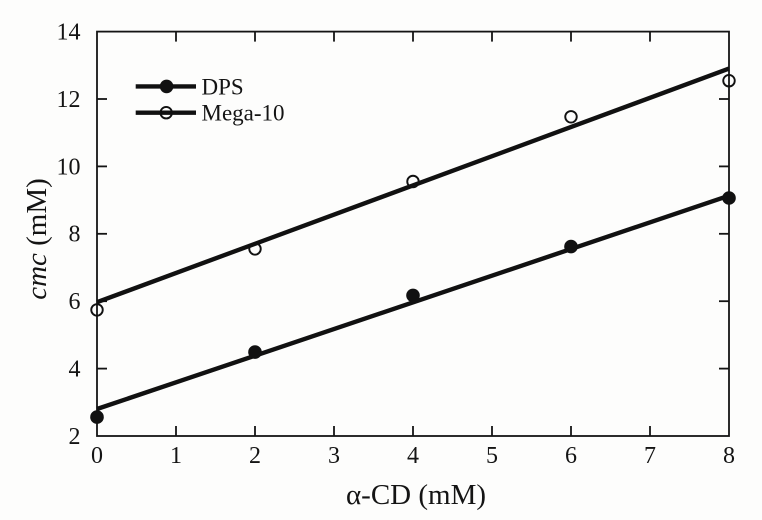 The width and height of the screenshot is (762, 520). I want to click on svg-text: 10, so click(69, 167).